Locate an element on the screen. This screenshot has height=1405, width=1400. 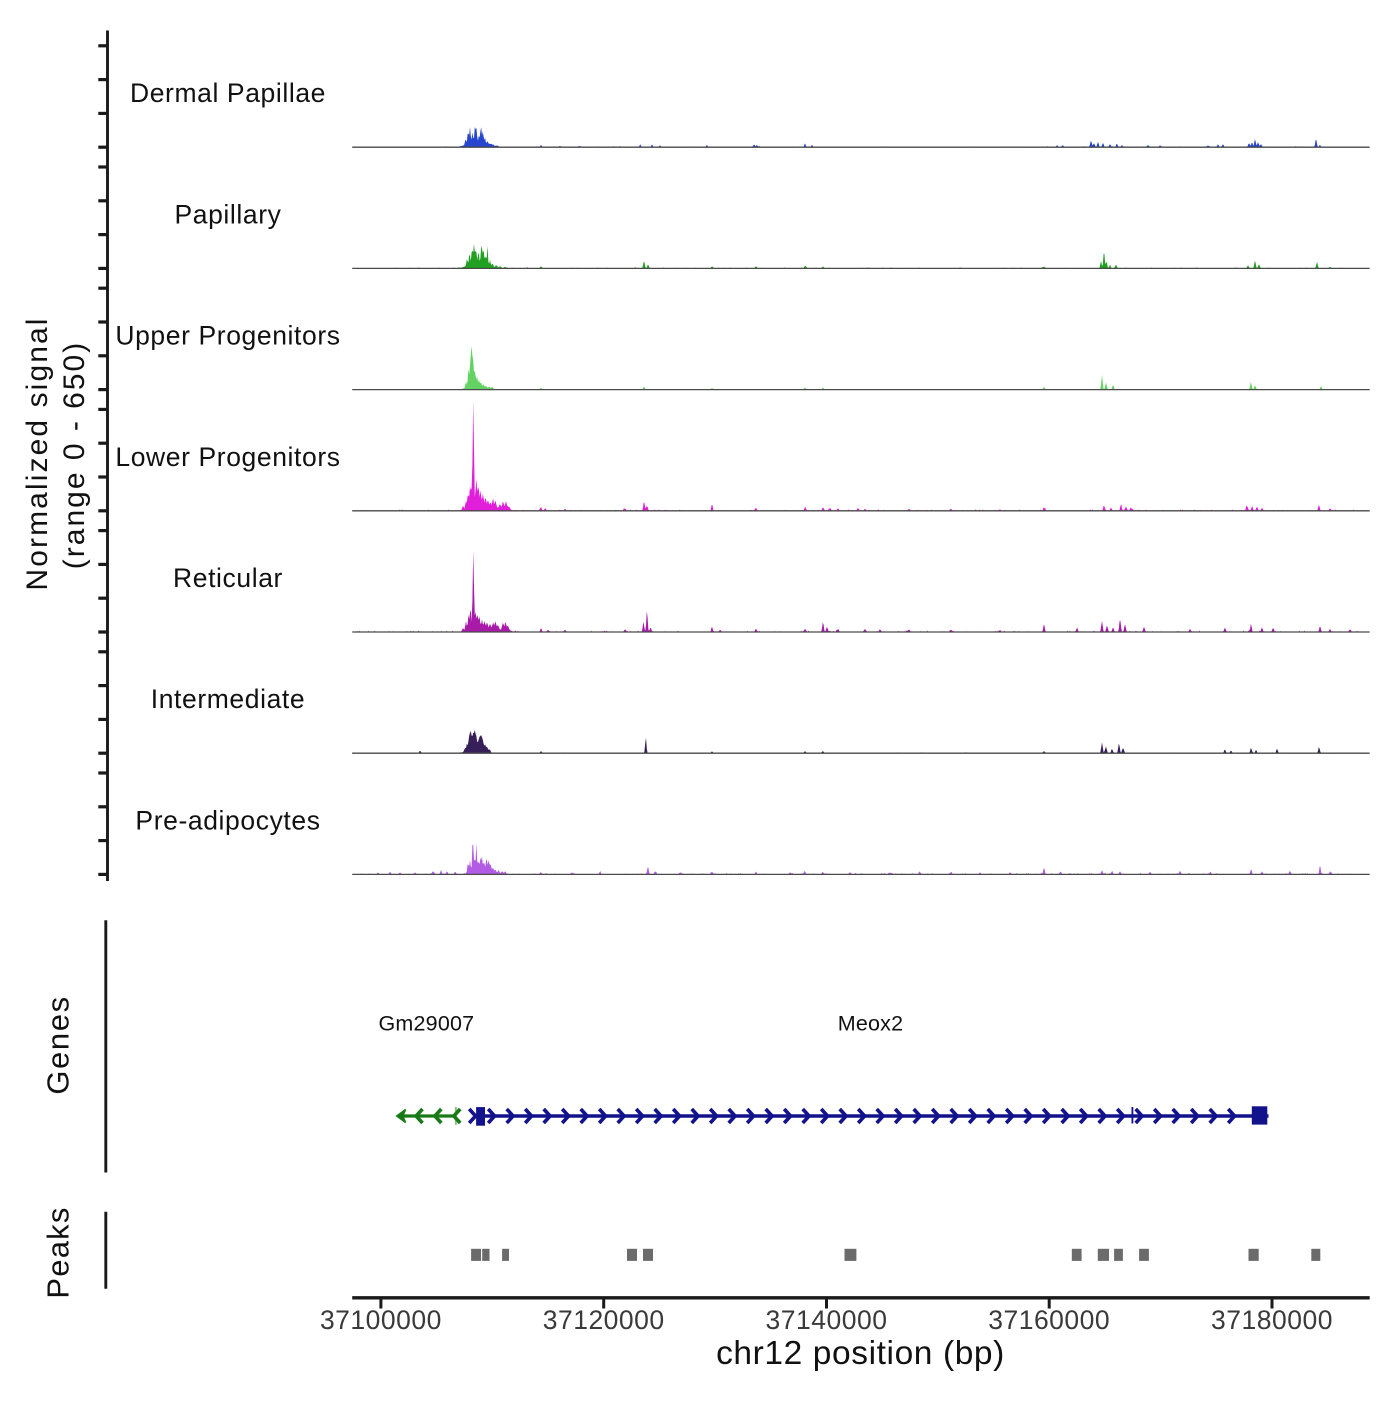
svg-text: Intermediate is located at coordinates (228, 699).